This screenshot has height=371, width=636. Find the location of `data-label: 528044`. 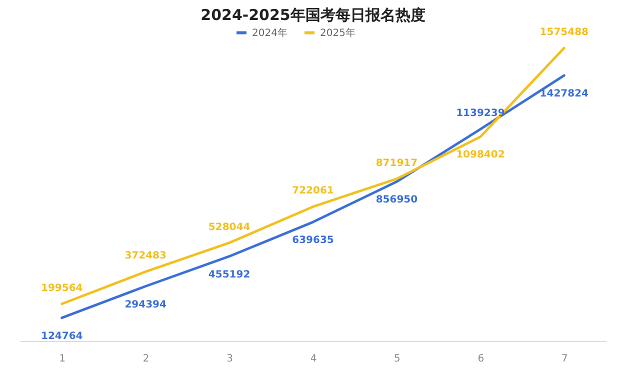

data-label: 528044 is located at coordinates (229, 227).